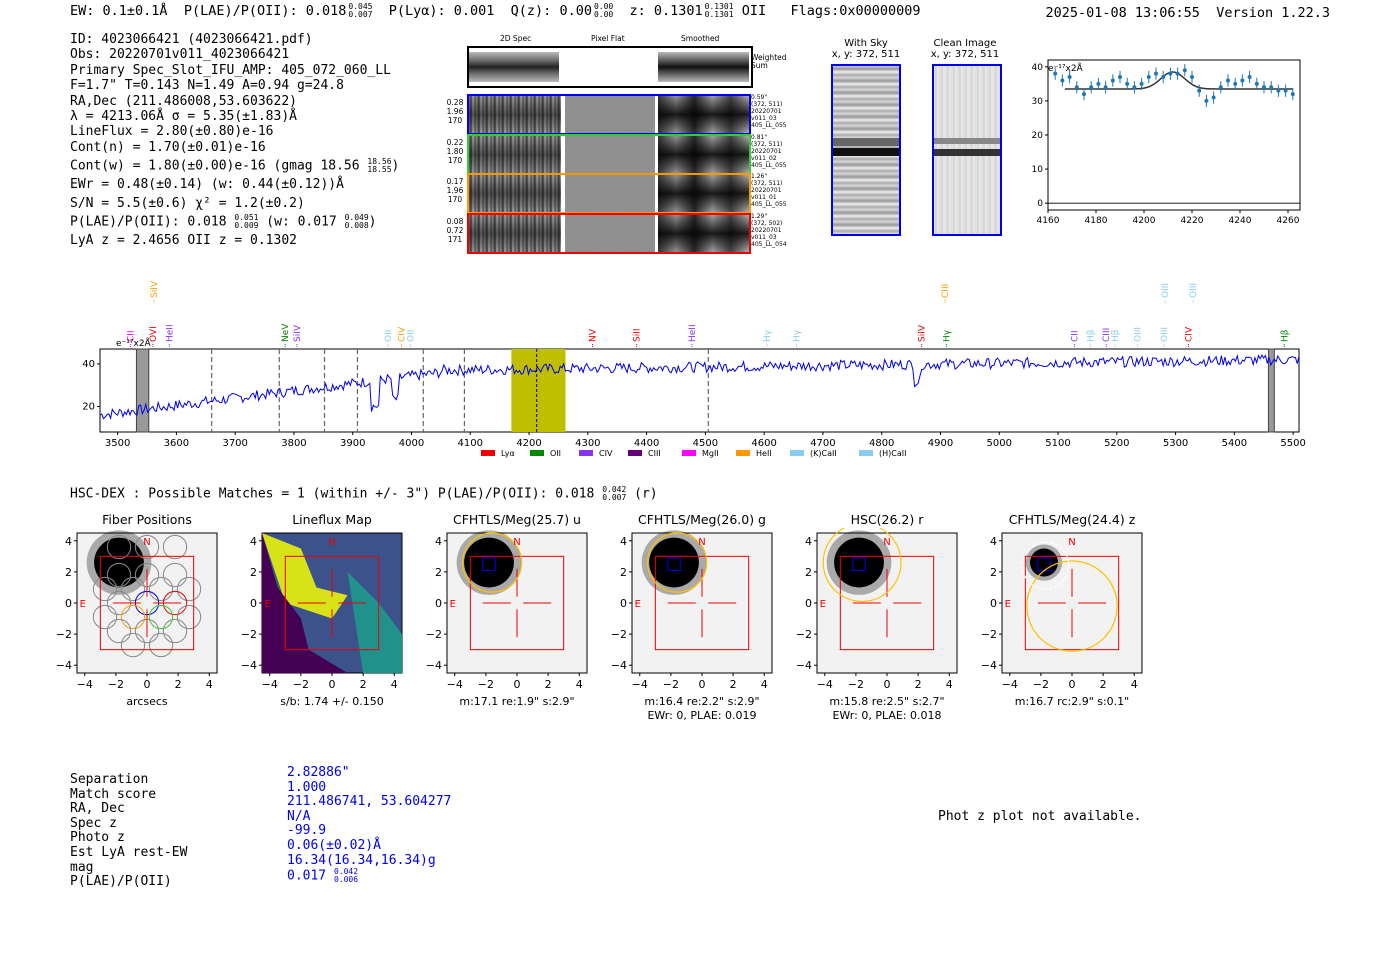 This screenshot has width=1400, height=953. Describe the element at coordinates (702, 701) in the screenshot. I see `panel-caption-4: m:16.4 re:2.2" s:2.9"` at that location.